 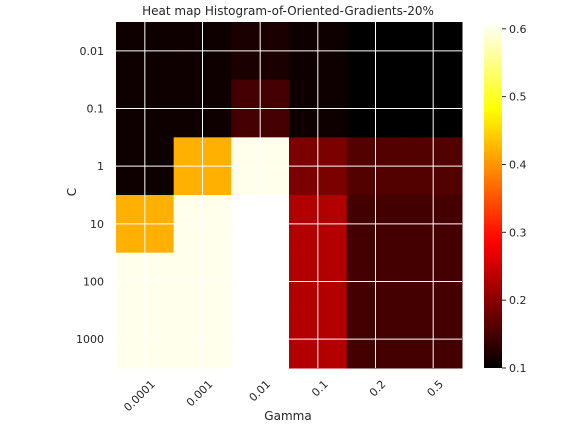 I want to click on colorbar-tick-label: 0.1, so click(x=518, y=368).